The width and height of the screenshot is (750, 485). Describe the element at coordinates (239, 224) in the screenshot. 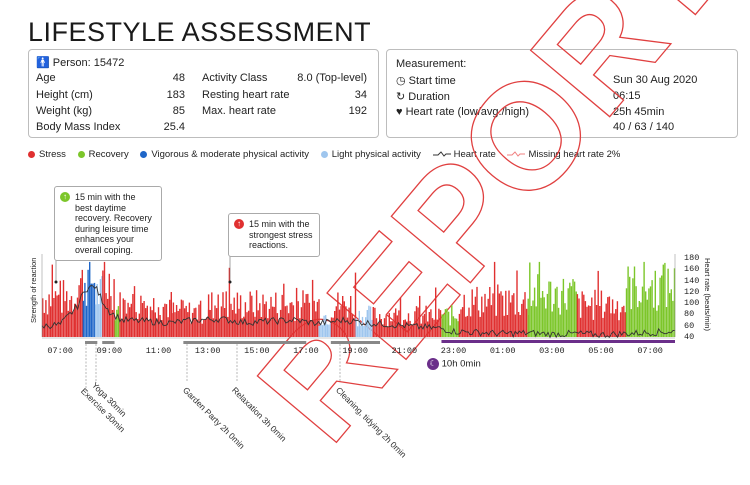

I see `stress-up-icon: ↑` at that location.